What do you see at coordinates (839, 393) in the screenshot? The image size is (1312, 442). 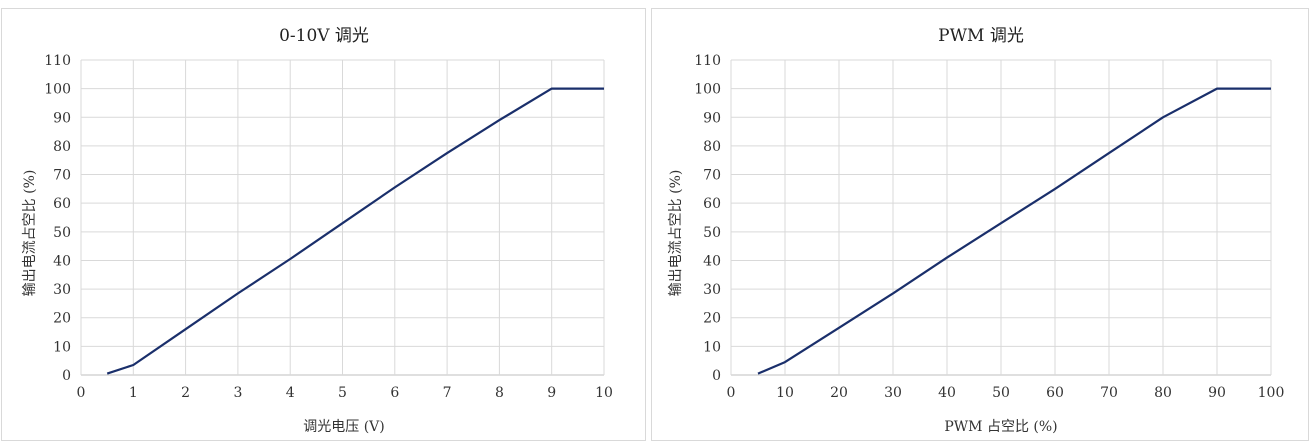 I see `x-tick-label: 20` at bounding box center [839, 393].